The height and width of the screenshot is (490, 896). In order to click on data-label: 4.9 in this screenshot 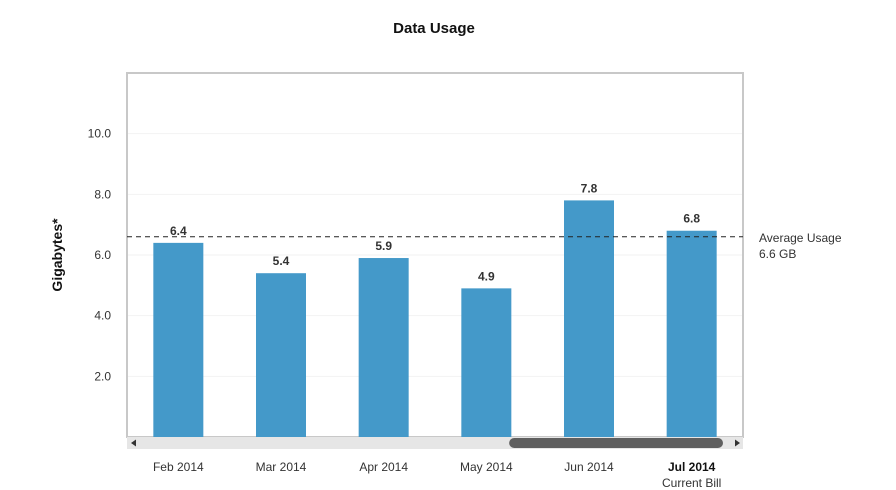, I will do `click(486, 276)`.